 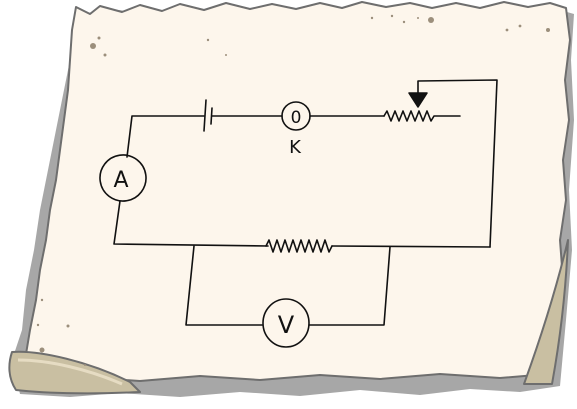 I want to click on rheostat-slider-wire, so click(x=457, y=163).